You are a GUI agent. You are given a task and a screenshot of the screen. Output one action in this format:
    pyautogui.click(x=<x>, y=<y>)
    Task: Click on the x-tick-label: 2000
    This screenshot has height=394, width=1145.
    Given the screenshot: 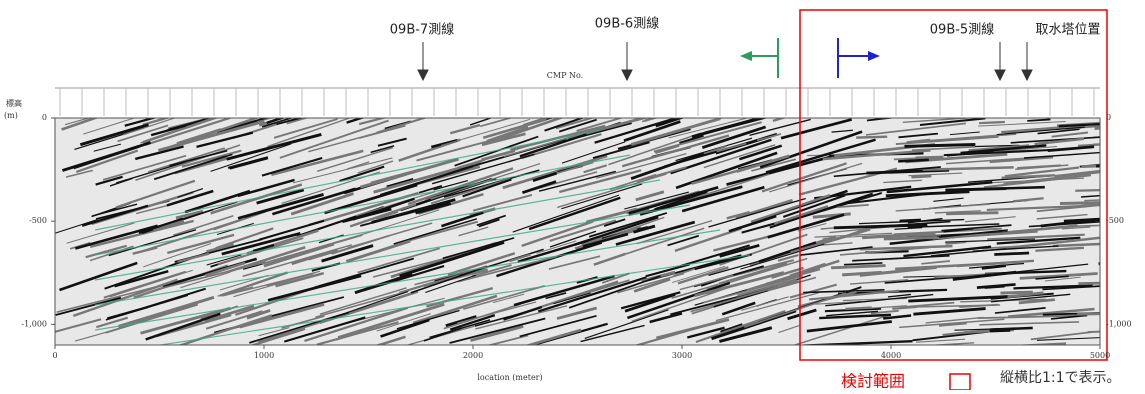 What is the action you would take?
    pyautogui.click(x=473, y=355)
    